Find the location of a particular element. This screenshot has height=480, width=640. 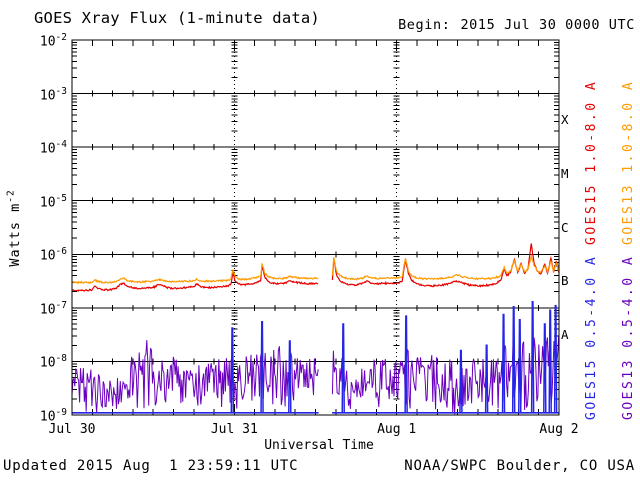

begin-time: Begin: 2015 Jul 30 0000 UTC is located at coordinates (516, 25).